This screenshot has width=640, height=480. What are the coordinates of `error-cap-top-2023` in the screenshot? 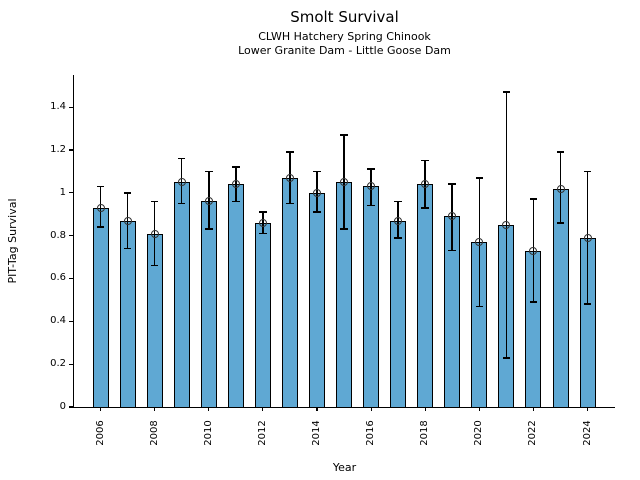 It's located at (560, 152).